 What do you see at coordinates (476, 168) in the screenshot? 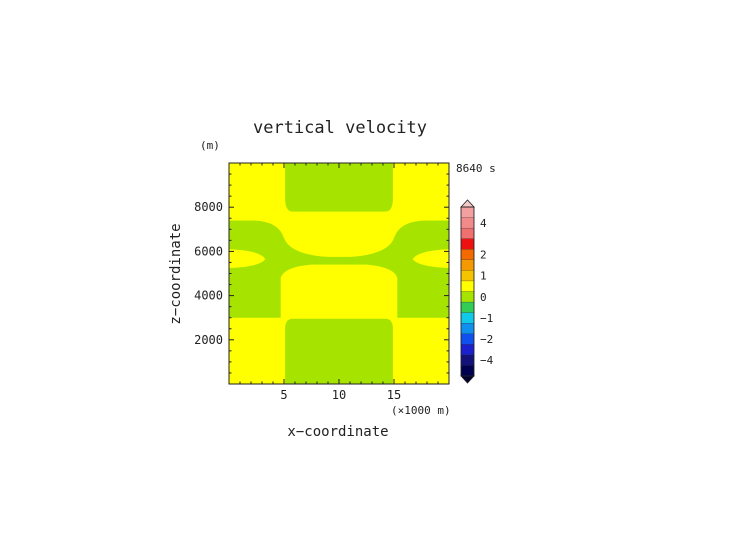
I see `time-label: 8640 s` at bounding box center [476, 168].